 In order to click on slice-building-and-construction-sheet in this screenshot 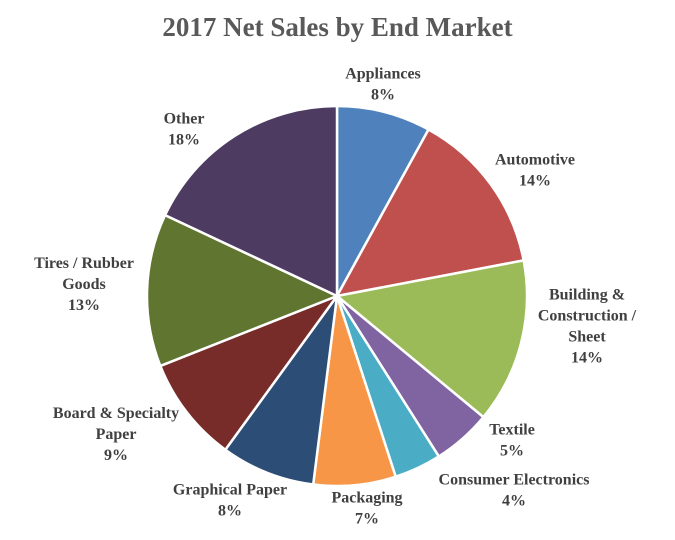, I will do `click(432, 339)`.